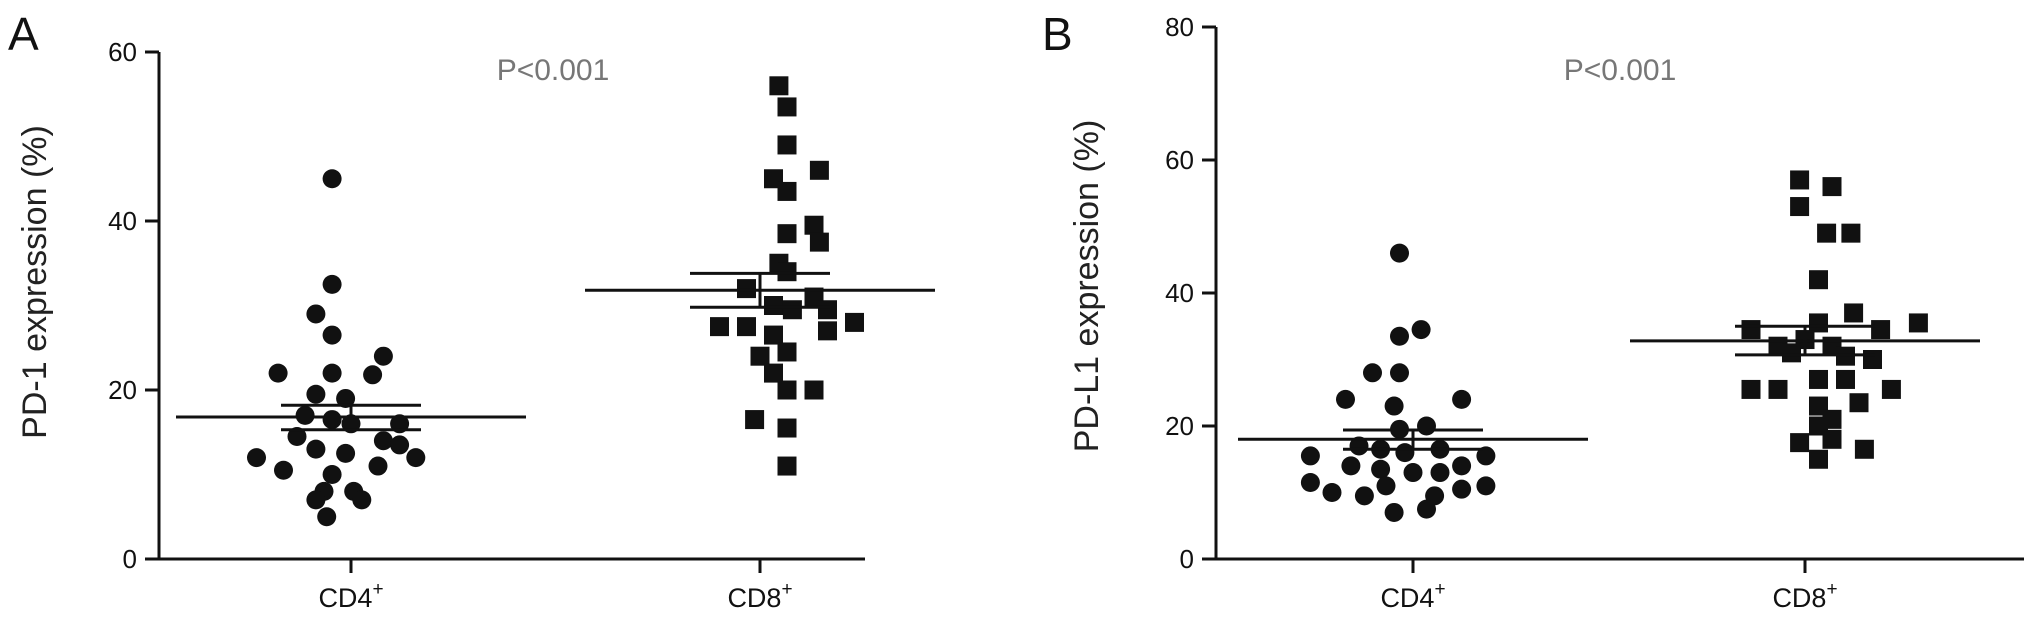 The width and height of the screenshot is (2031, 621). I want to click on panel-a-stats, so click(555, 351).